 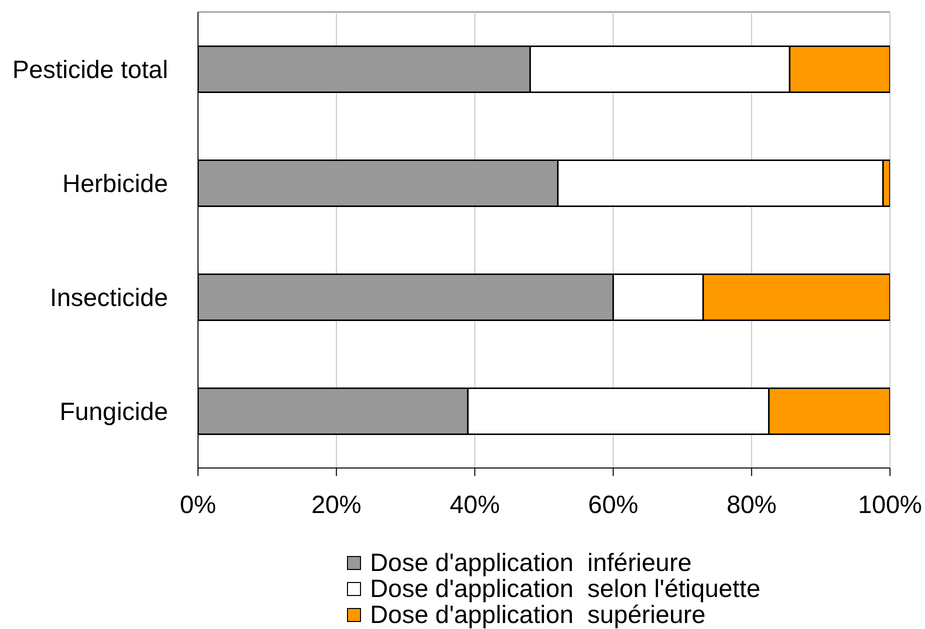 I want to click on y-tick-label: Herbicide, so click(x=115, y=184).